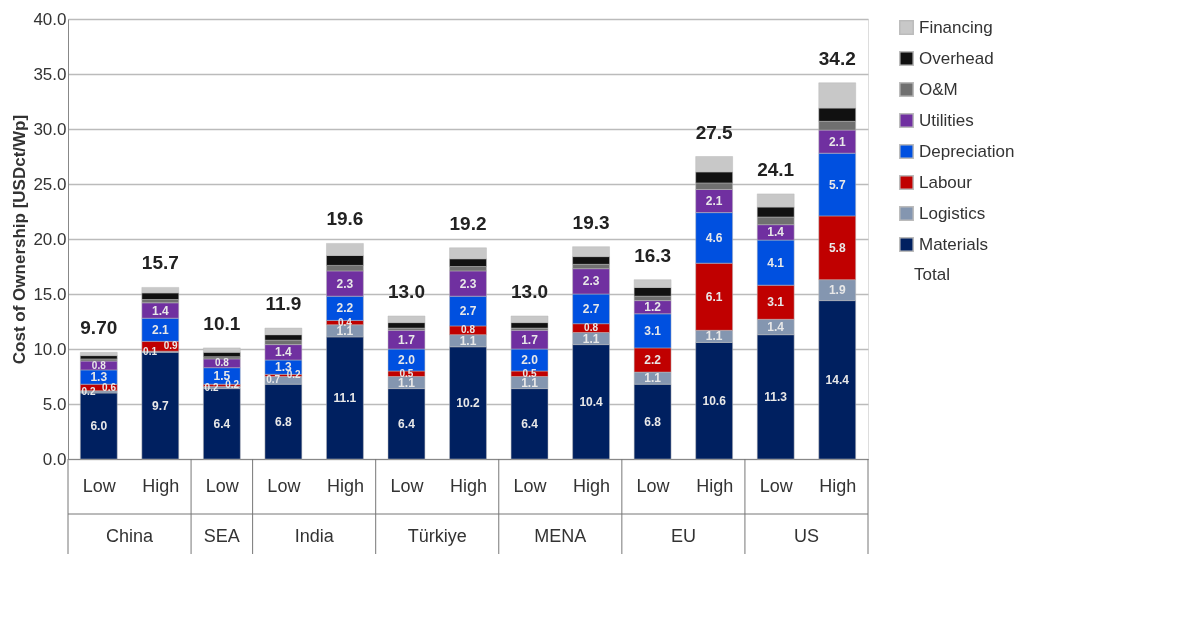 The width and height of the screenshot is (1178, 631). I want to click on y-tick-label: 30.0, so click(50, 129).